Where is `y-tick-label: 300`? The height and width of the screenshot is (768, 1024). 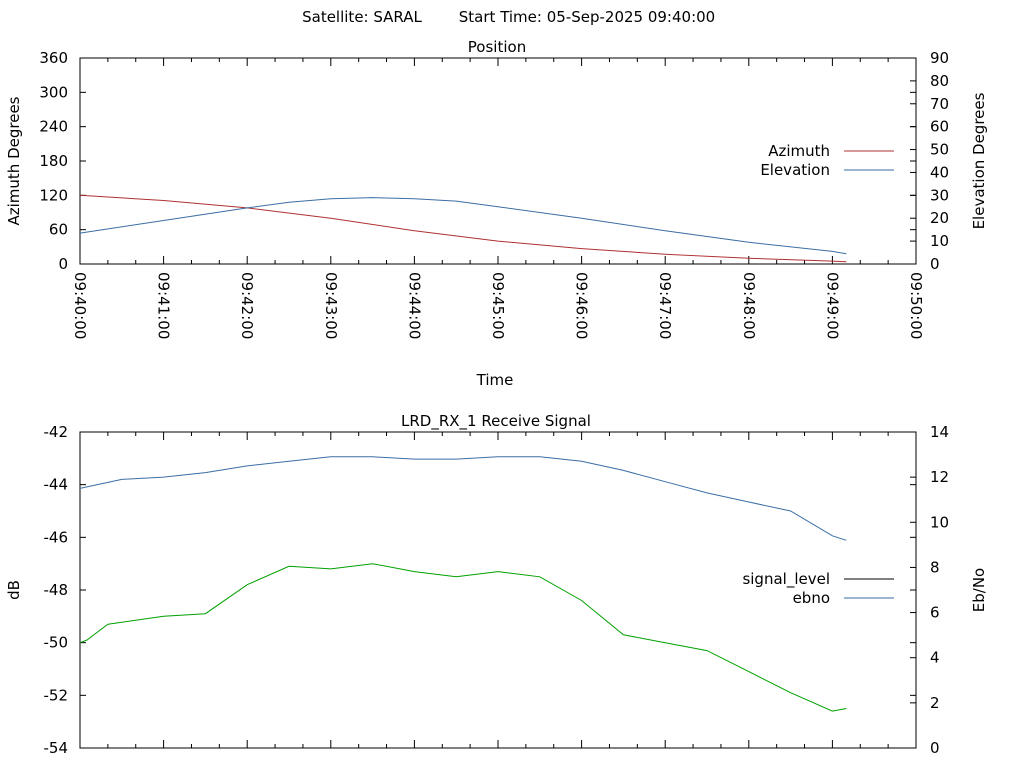
y-tick-label: 300 is located at coordinates (53, 92).